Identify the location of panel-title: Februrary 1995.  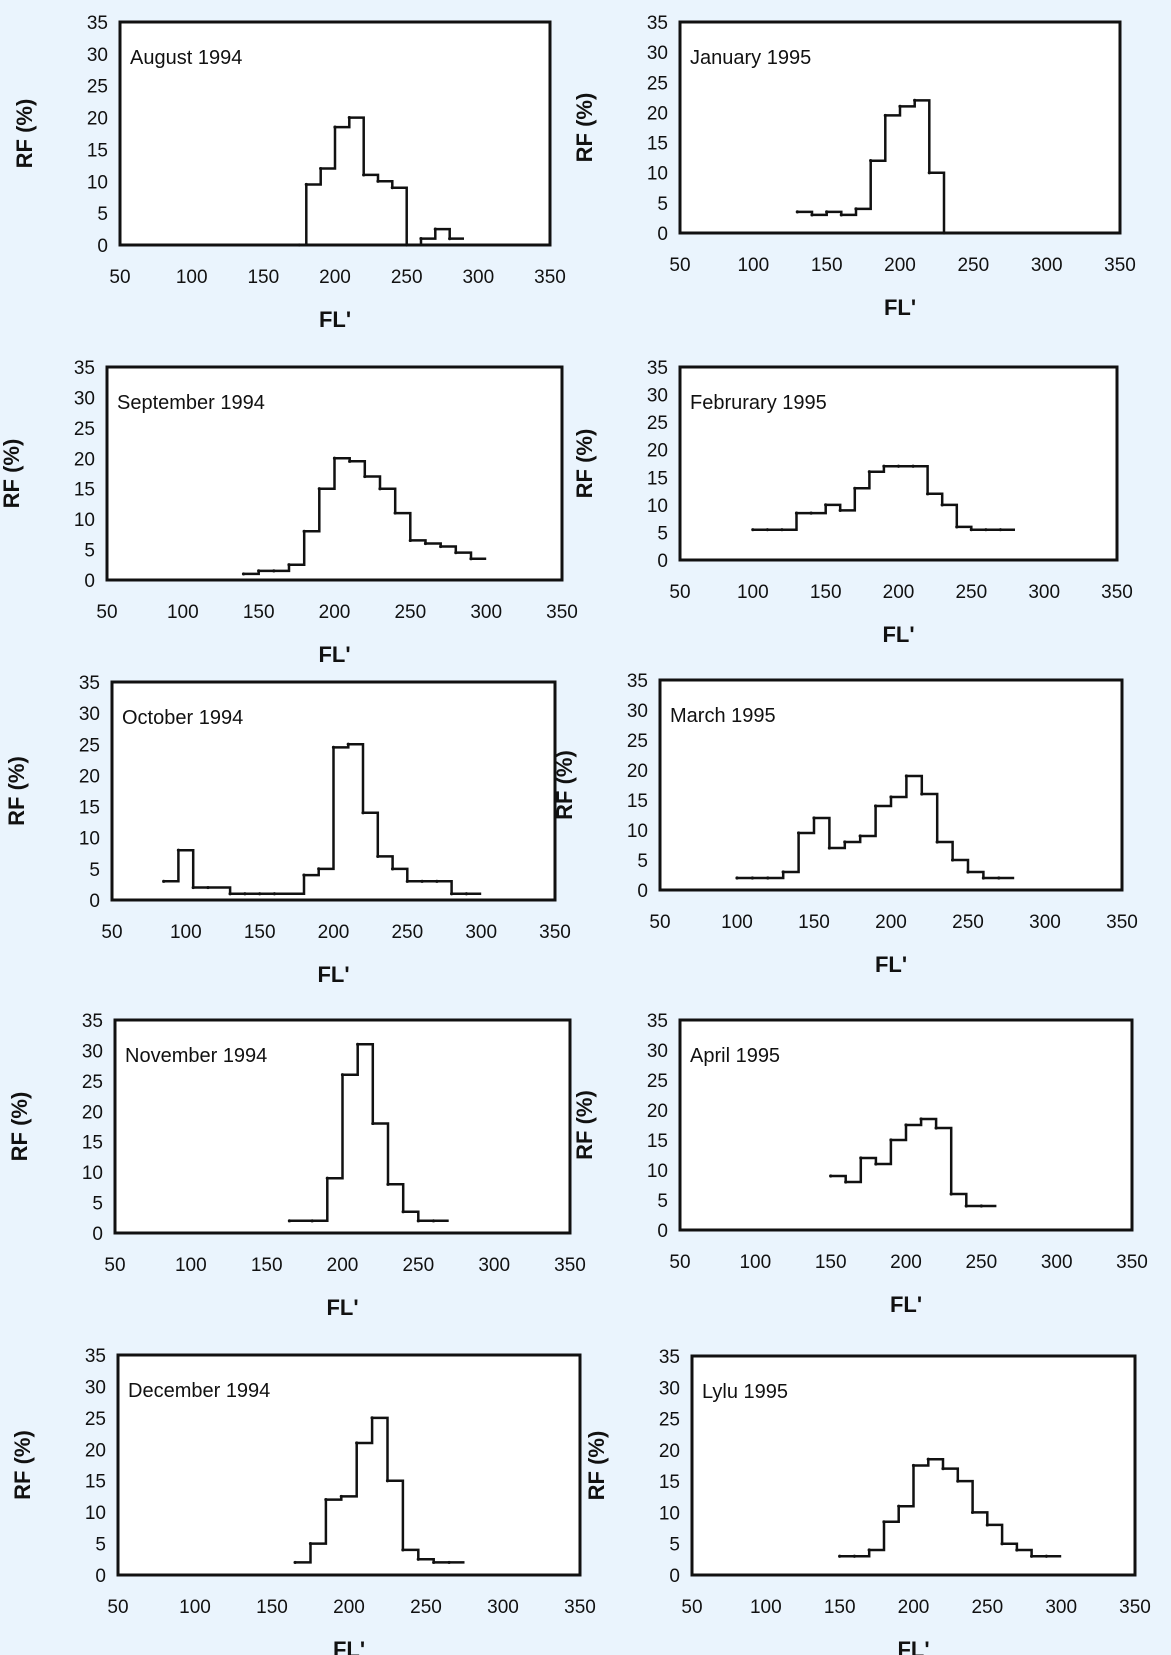
(758, 403).